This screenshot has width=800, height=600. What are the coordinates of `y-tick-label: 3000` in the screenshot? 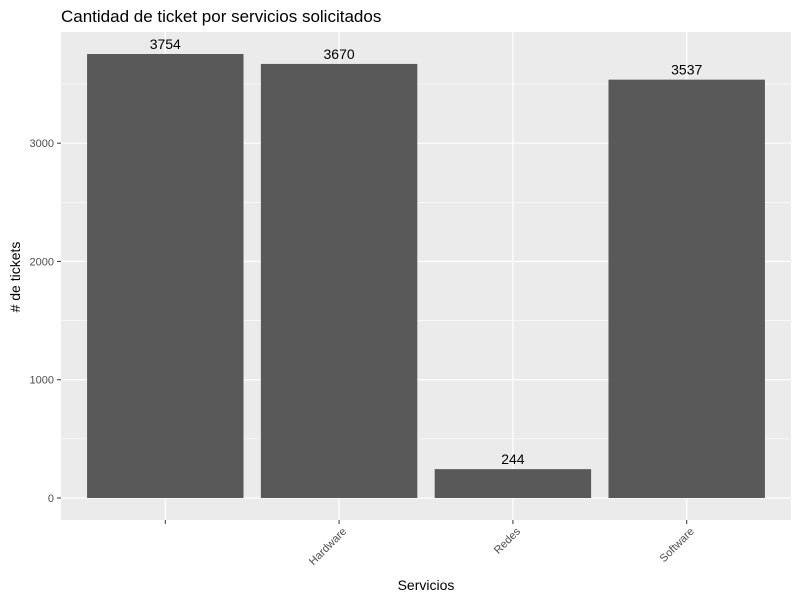 It's located at (42, 144).